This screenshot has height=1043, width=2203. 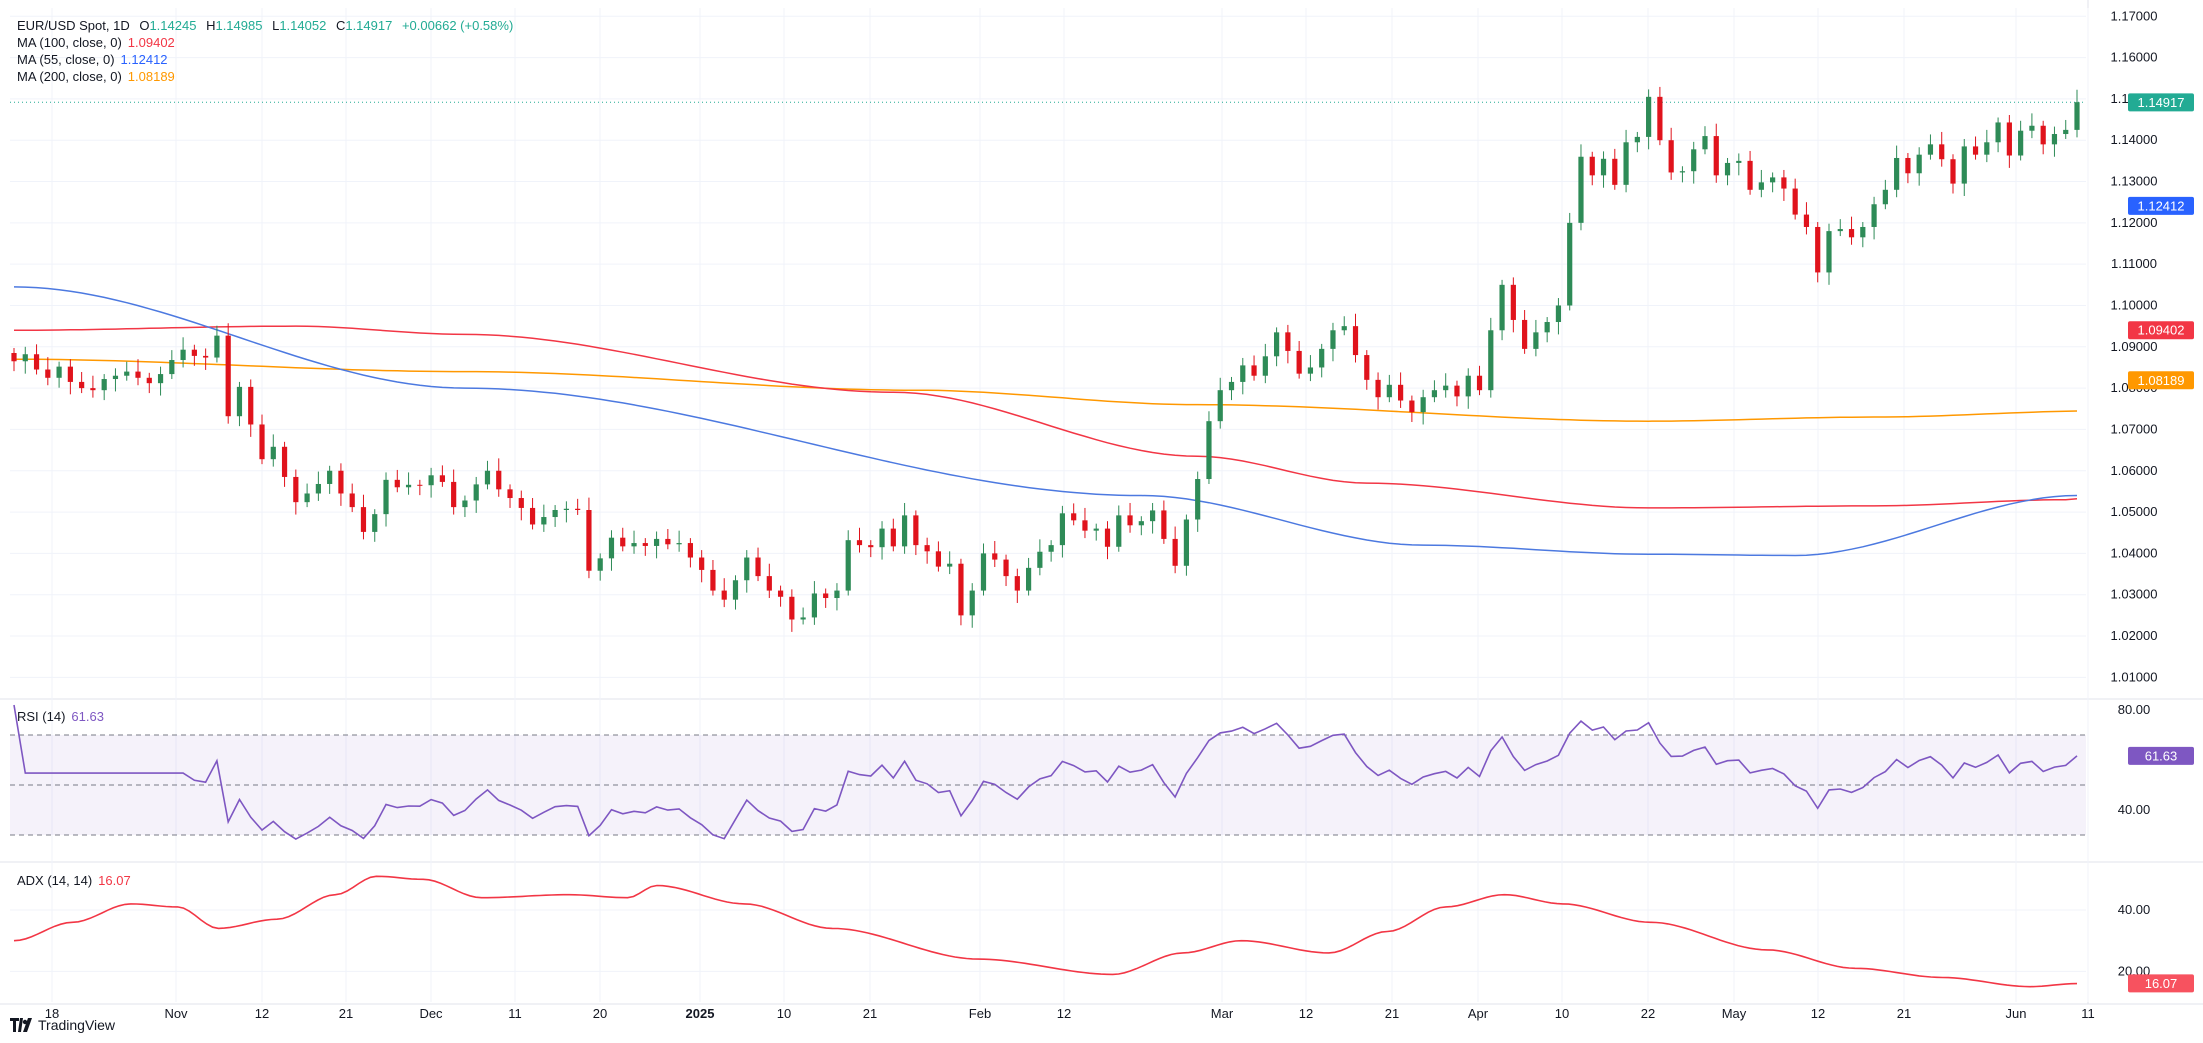 What do you see at coordinates (2161, 543) in the screenshot?
I see `price-labels: 1.14917 1.12412 1.09402 1.08189 61.63 16.07` at bounding box center [2161, 543].